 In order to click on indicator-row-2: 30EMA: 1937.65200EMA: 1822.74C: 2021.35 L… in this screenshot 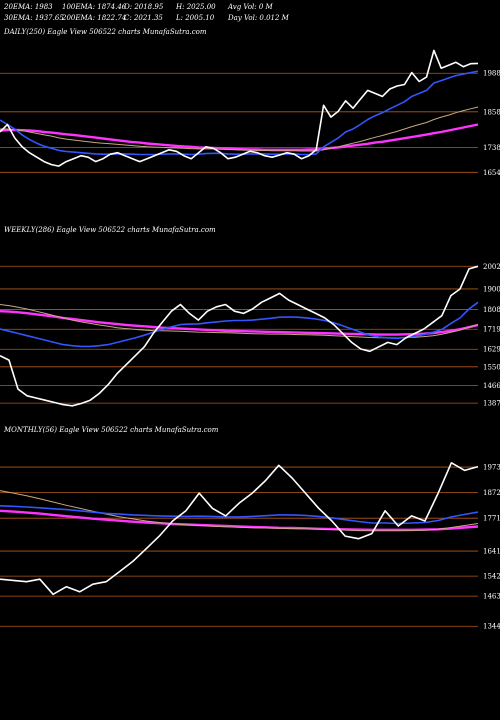, I will do `click(146, 18)`.